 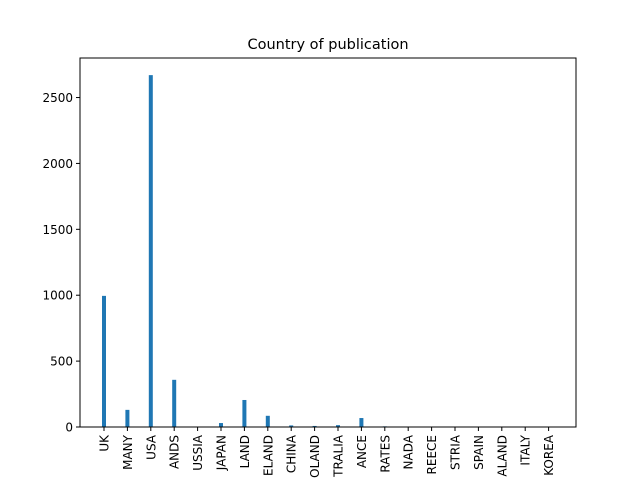 What do you see at coordinates (292, 453) in the screenshot?
I see `x-tick-label: CHINA` at bounding box center [292, 453].